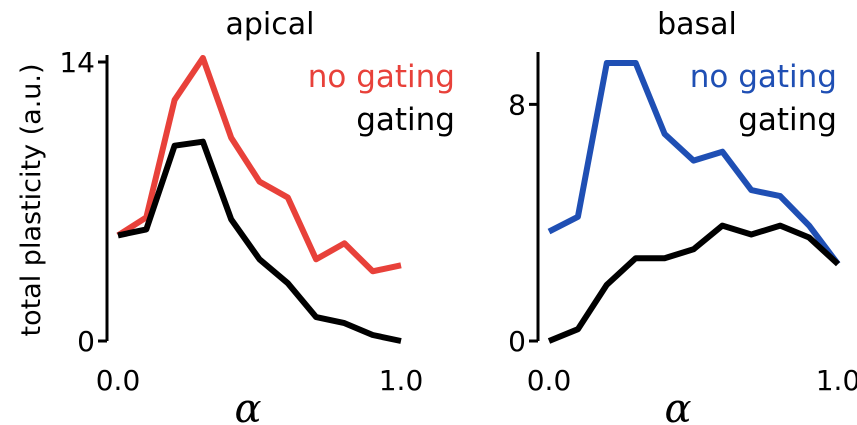  Describe the element at coordinates (517, 341) in the screenshot. I see `basal-y-tick-label-0: 0` at that location.